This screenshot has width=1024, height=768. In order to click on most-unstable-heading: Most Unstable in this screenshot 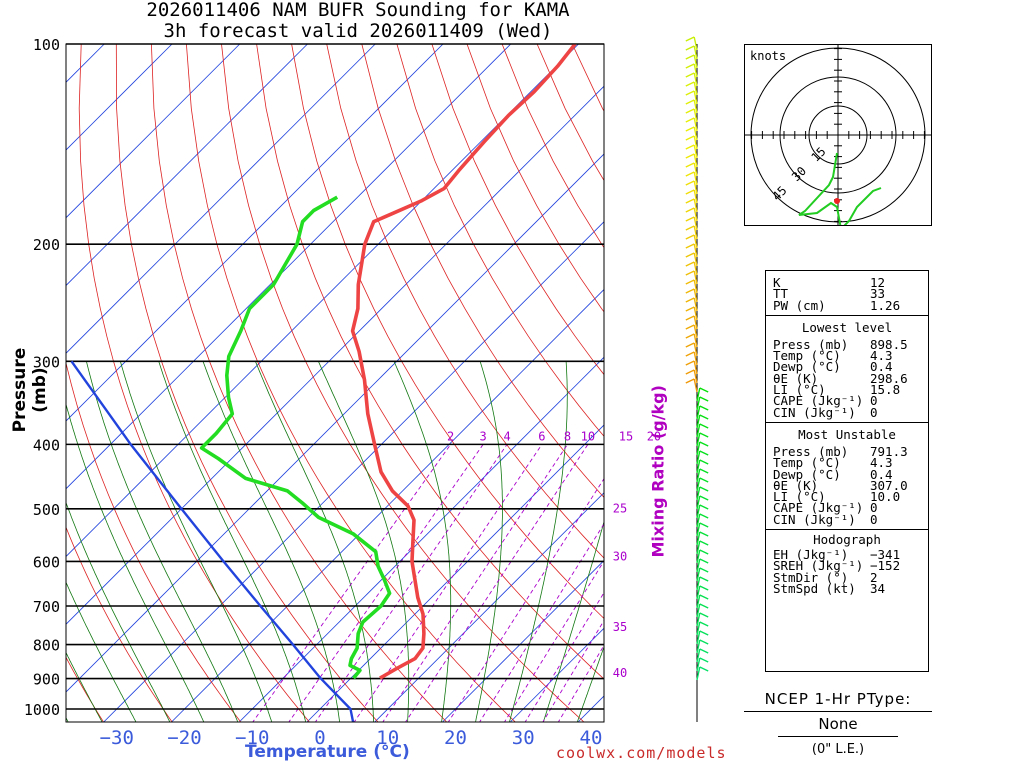, I will do `click(847, 434)`.